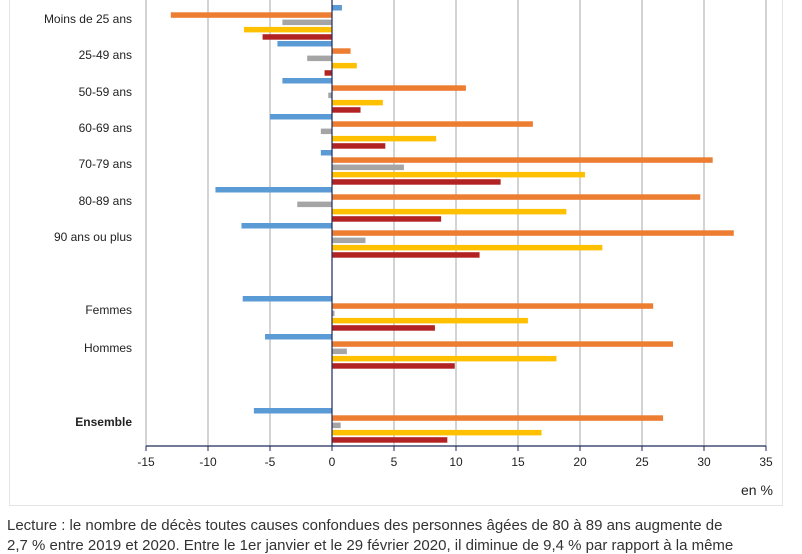  I want to click on x-tick-label: 10, so click(456, 462).